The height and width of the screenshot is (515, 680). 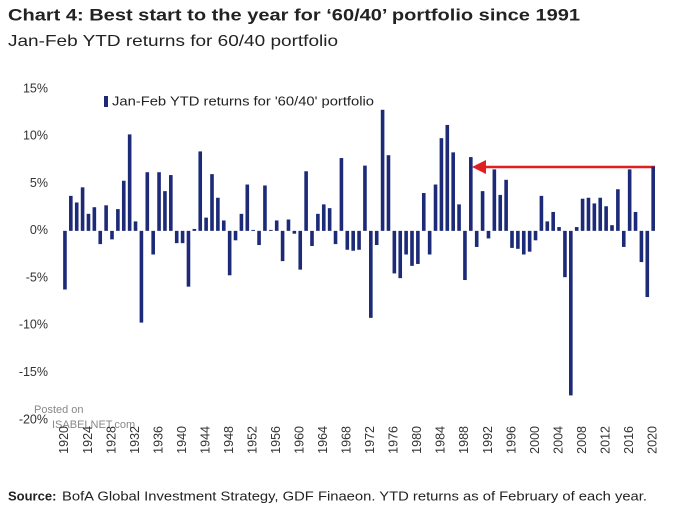 I want to click on x-tick-label: 1928, so click(x=111, y=440).